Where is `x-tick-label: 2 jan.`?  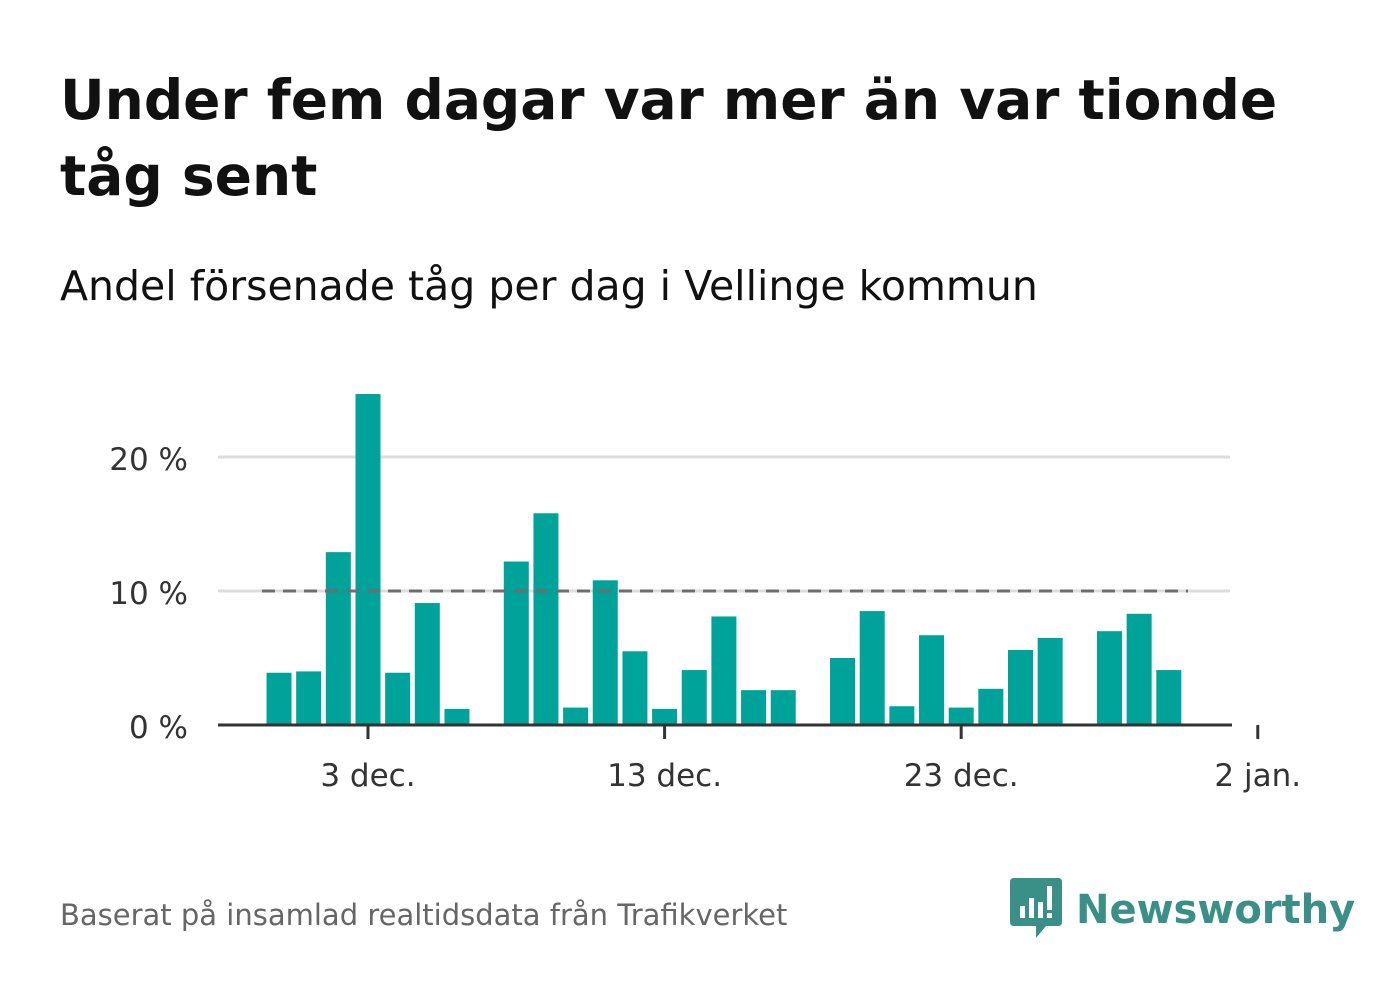
x-tick-label: 2 jan. is located at coordinates (1257, 776).